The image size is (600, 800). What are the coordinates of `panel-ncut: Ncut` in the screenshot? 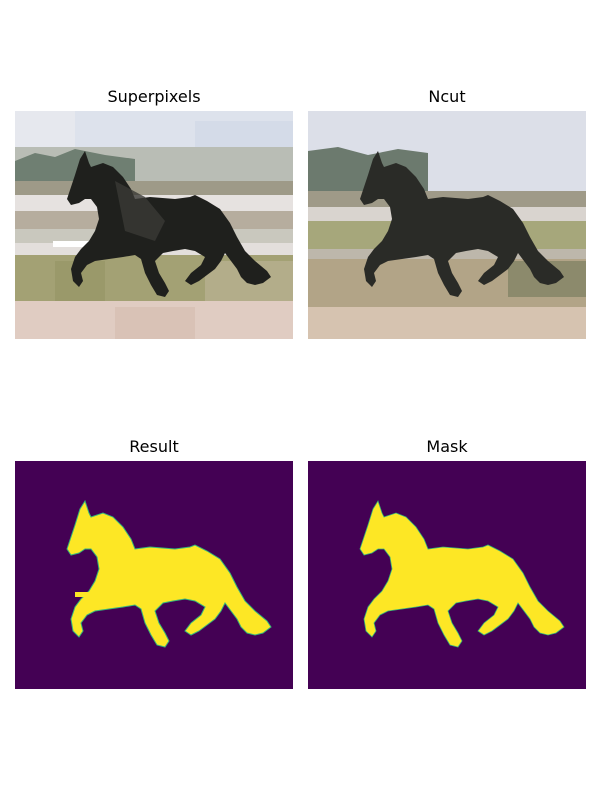 It's located at (447, 213).